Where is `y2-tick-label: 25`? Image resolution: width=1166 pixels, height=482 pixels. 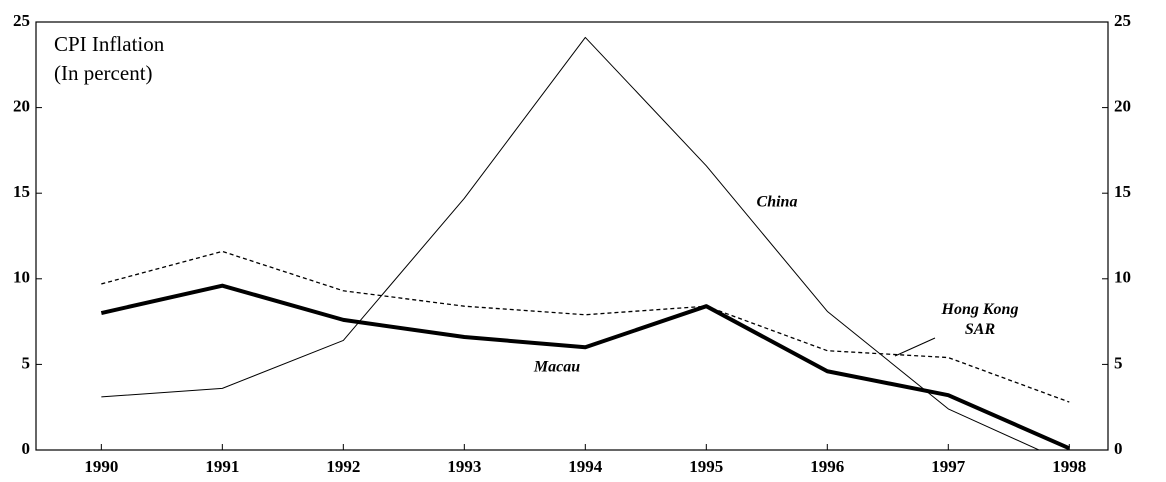
y2-tick-label: 25 is located at coordinates (1122, 20).